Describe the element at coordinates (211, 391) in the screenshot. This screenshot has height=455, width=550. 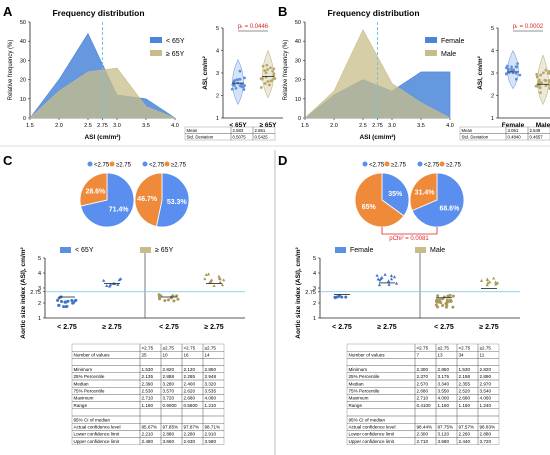
I see `stats-table-text: 3.535` at that location.